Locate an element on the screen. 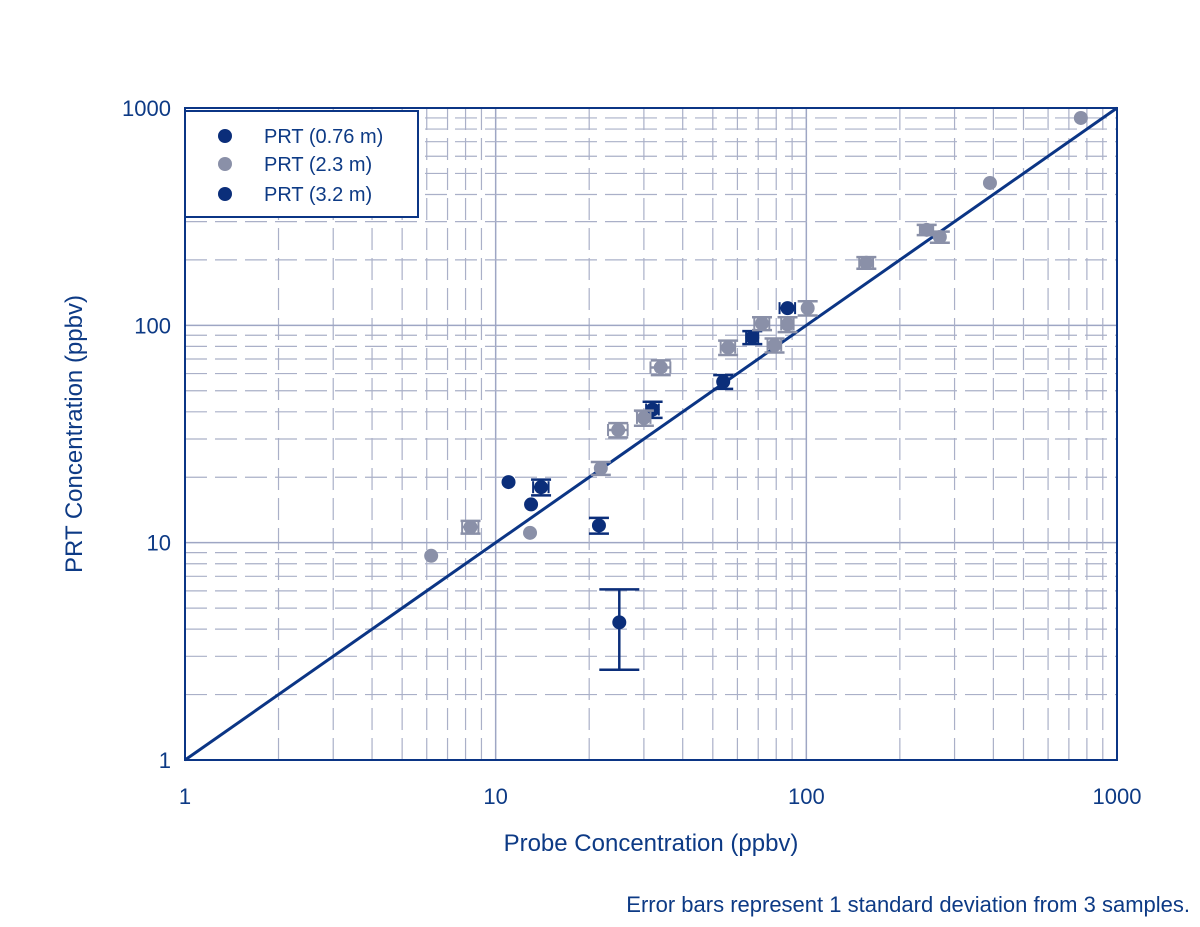 This screenshot has height=927, width=1200. x-tick-label: 1000 is located at coordinates (1117, 796).